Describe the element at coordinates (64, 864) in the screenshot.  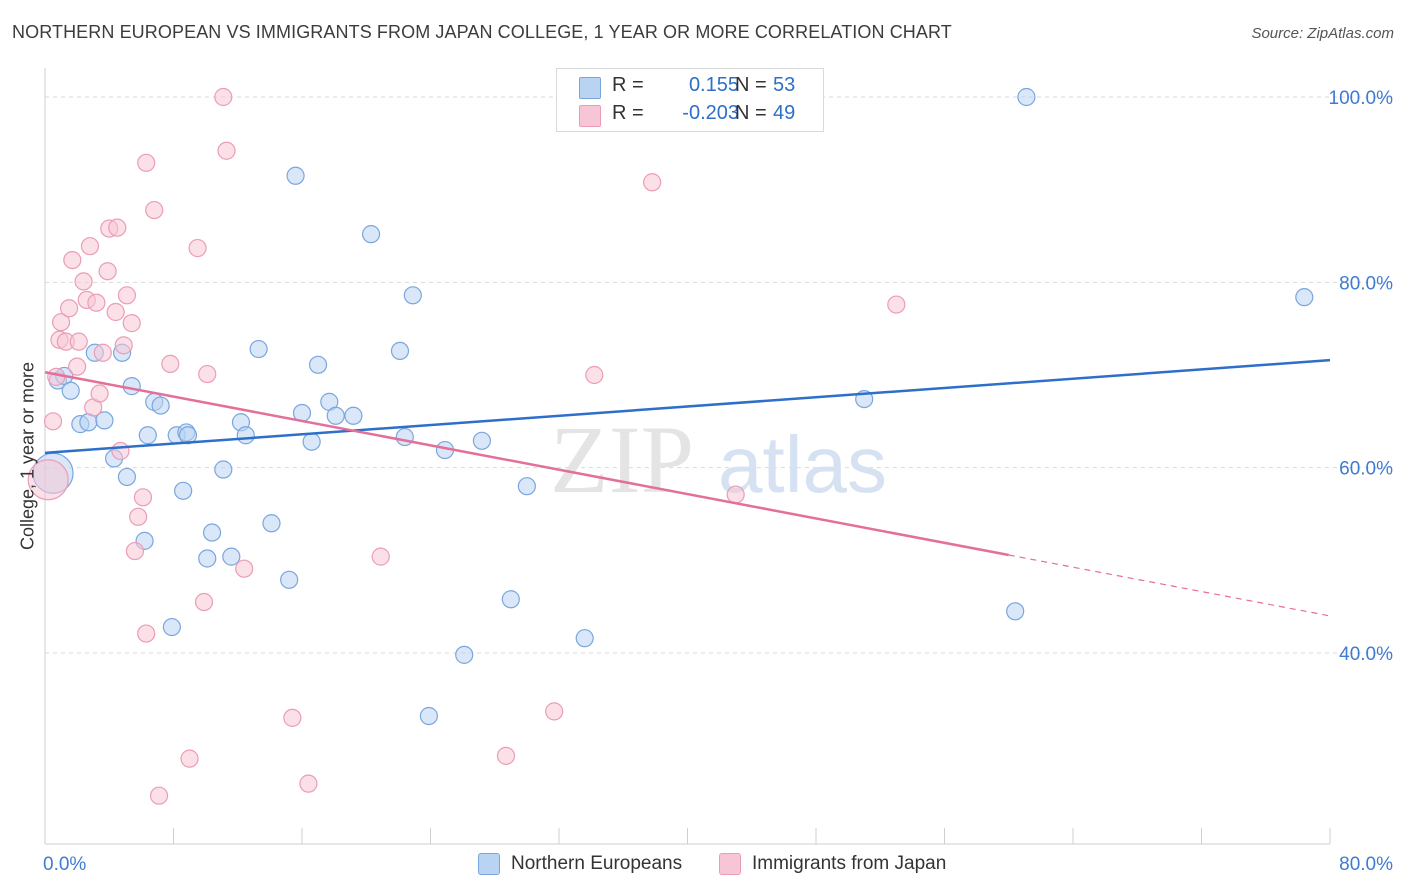
I see `x-tick-label-start: 0.0%` at that location.